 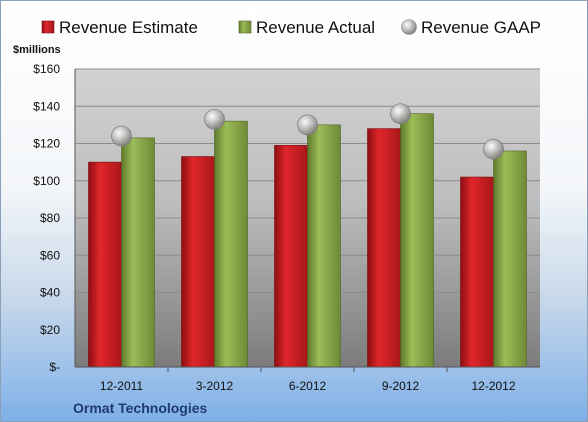 What do you see at coordinates (50, 330) in the screenshot?
I see `y-tick-label: $20` at bounding box center [50, 330].